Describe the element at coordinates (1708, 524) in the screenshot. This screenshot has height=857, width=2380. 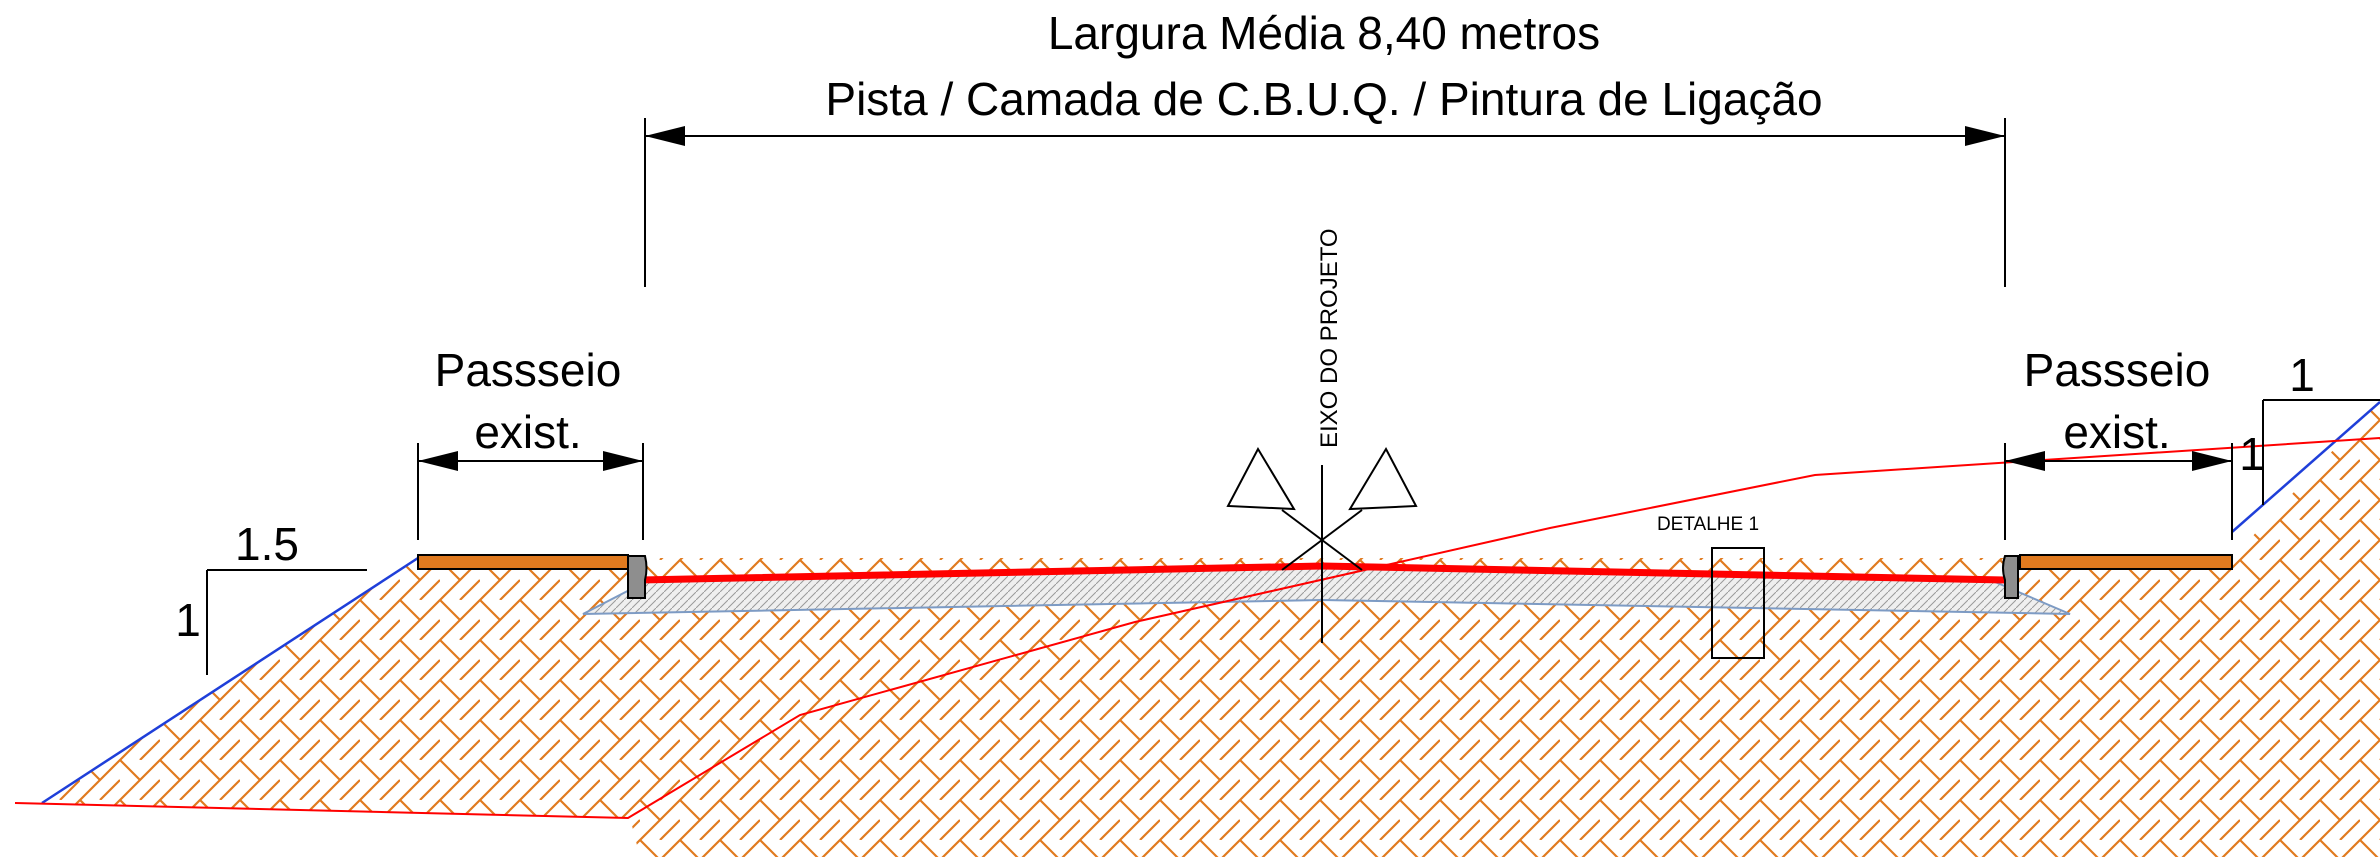
I see `detail-1-label: DETALHE 1` at that location.